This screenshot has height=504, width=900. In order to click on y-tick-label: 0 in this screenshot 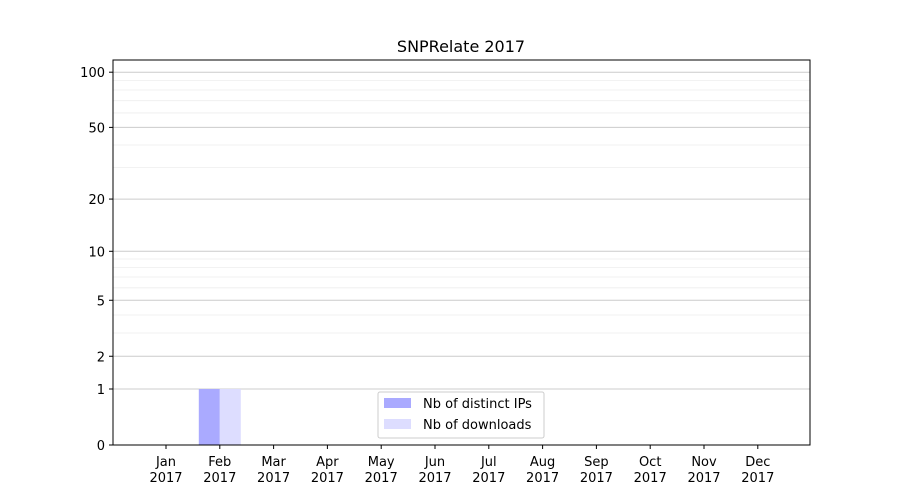, I will do `click(101, 446)`.